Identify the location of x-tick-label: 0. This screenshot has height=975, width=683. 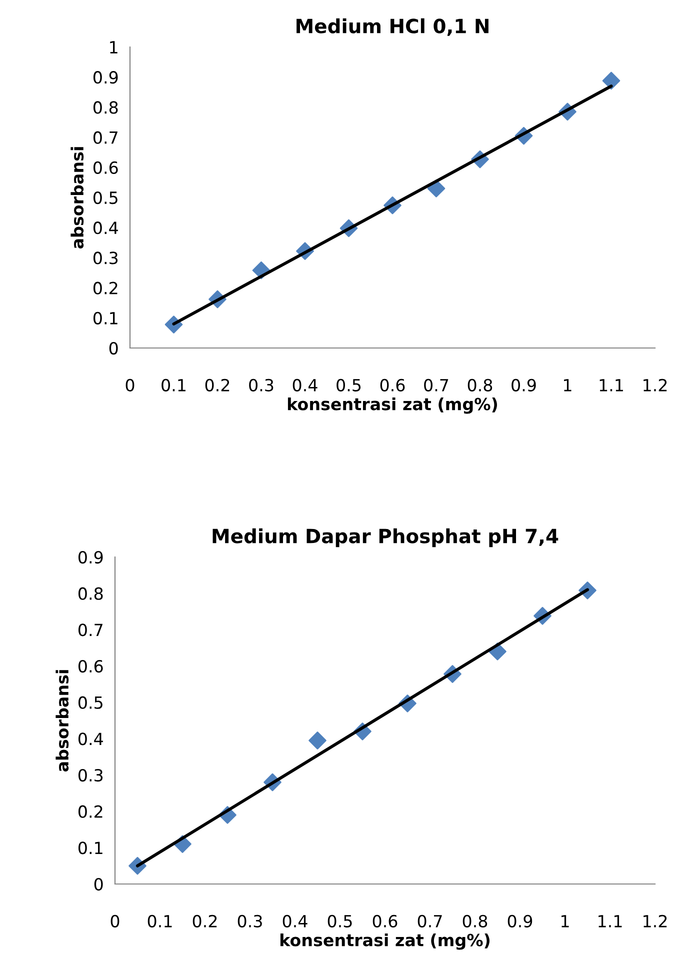
(130, 385).